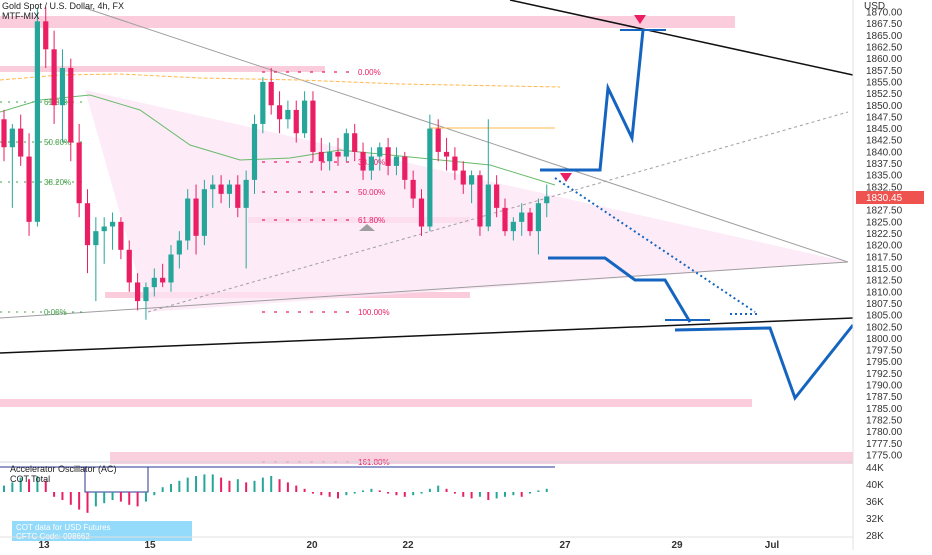 The height and width of the screenshot is (555, 932). Describe the element at coordinates (884, 47) in the screenshot. I see `price-tick: 1862.50` at that location.